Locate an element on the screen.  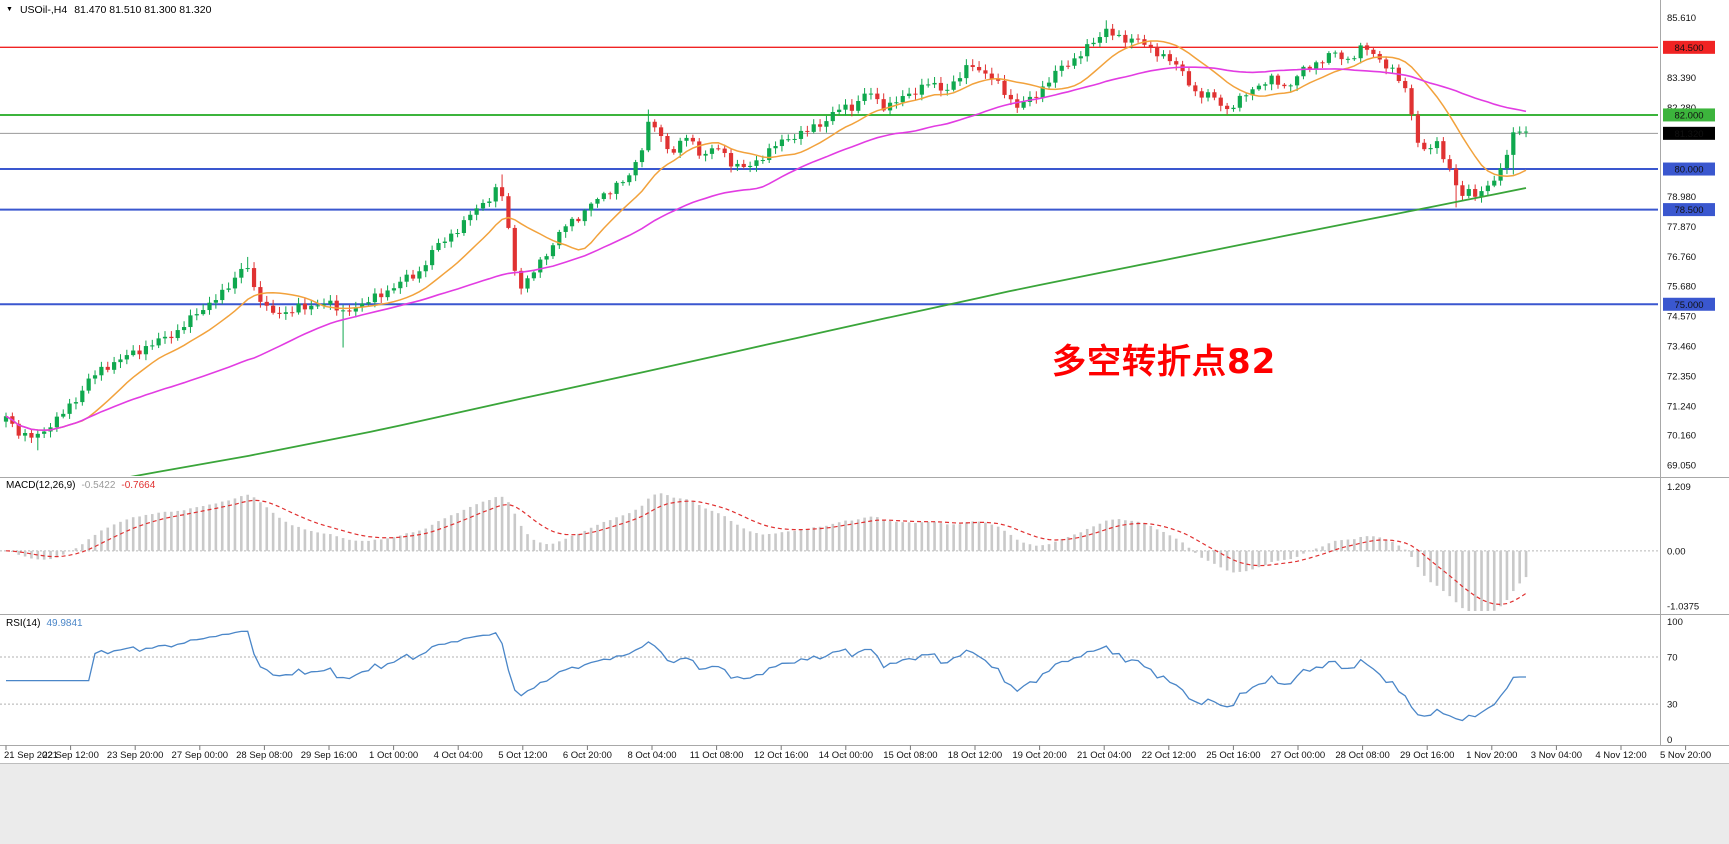
macd-panel is located at coordinates (829, 552).